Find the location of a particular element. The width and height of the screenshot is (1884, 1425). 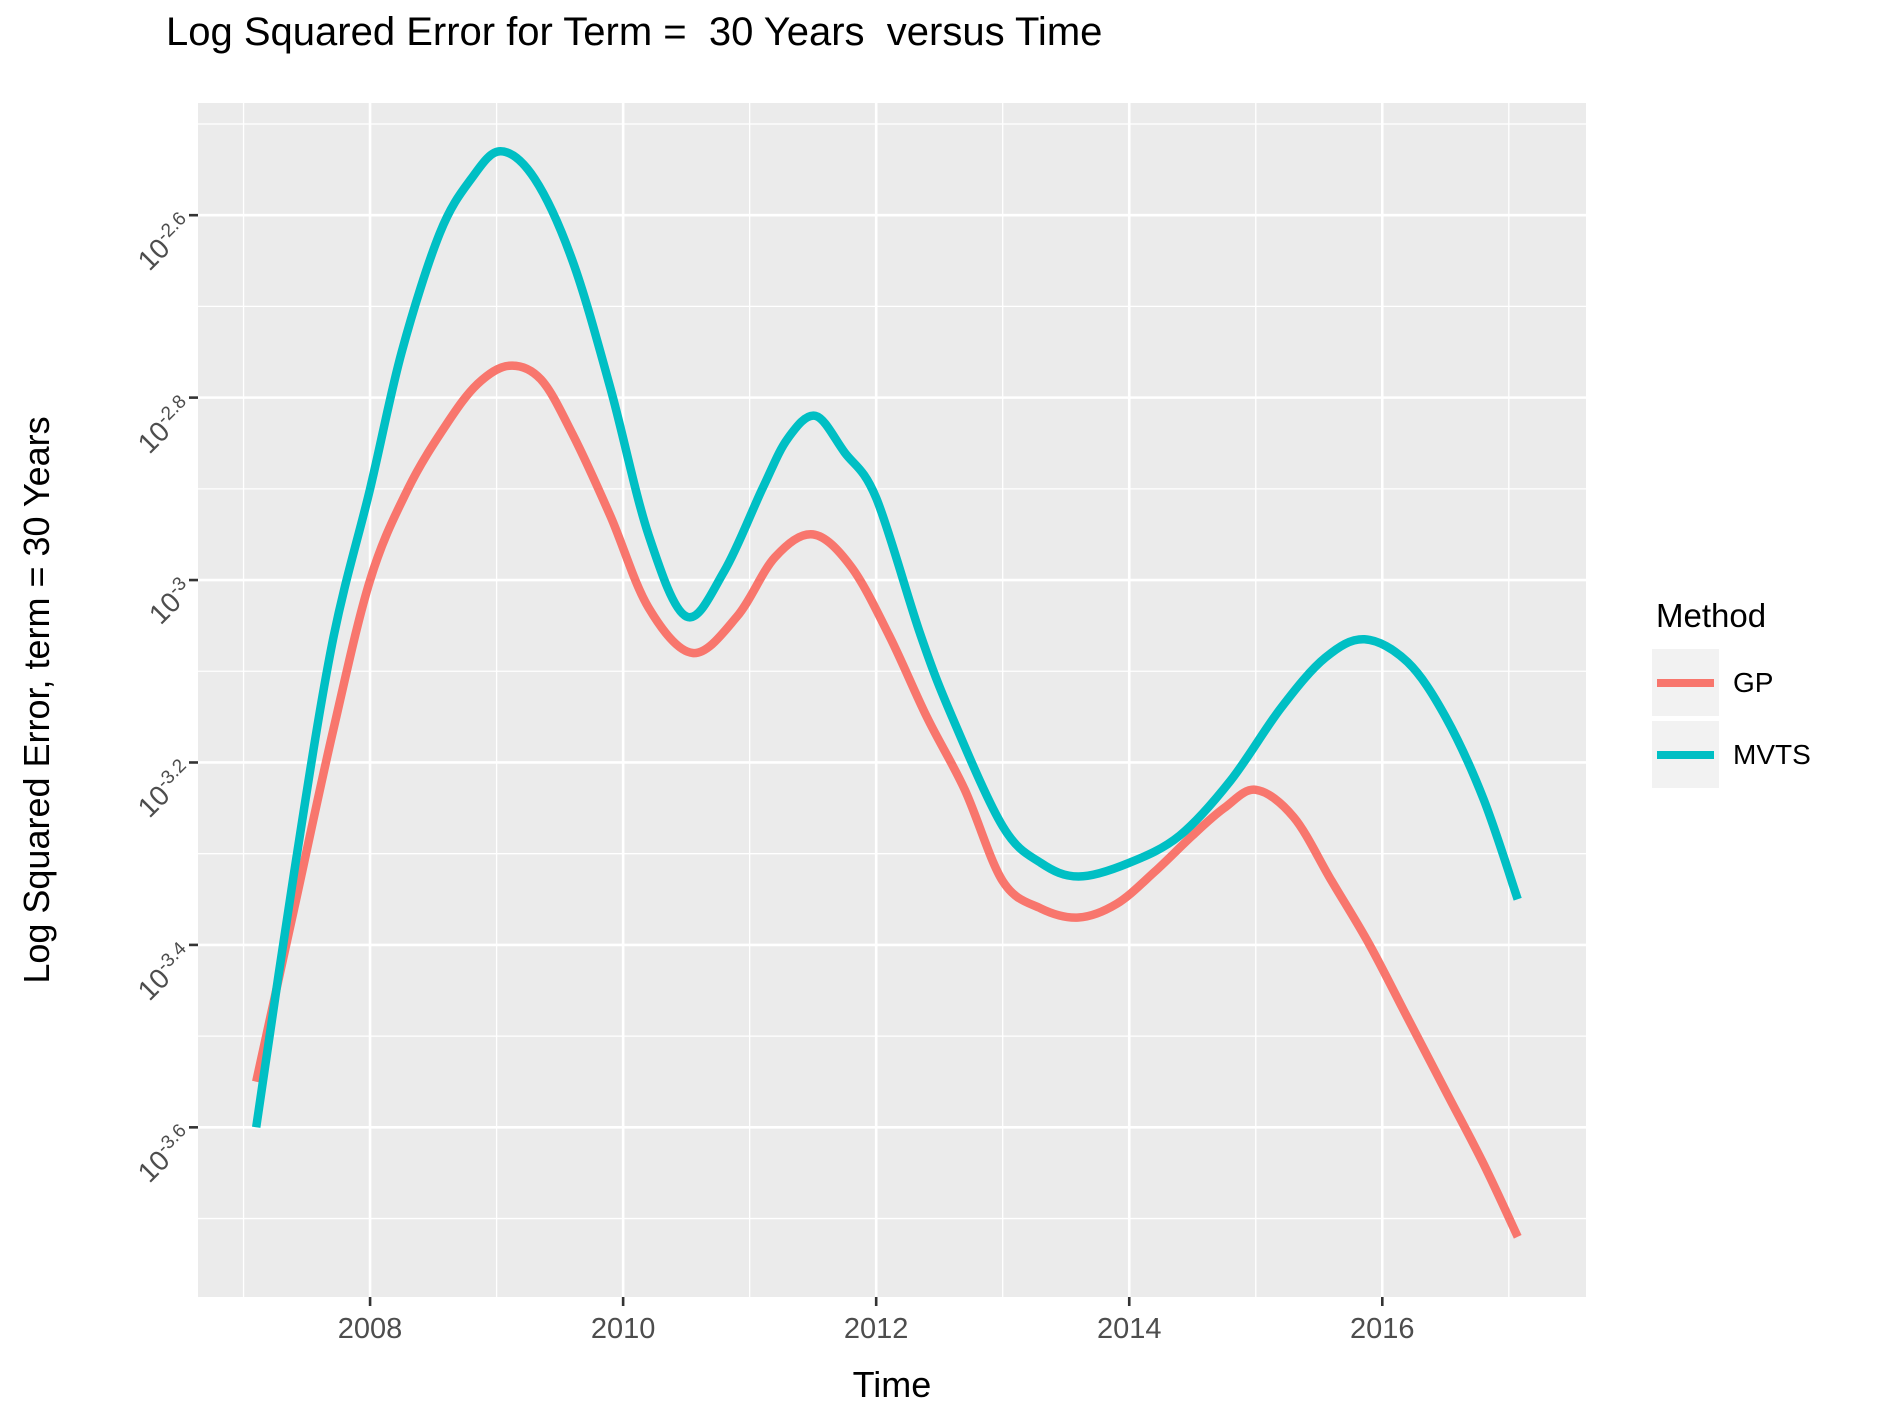

x-axis-title: Time is located at coordinates (892, 1384).